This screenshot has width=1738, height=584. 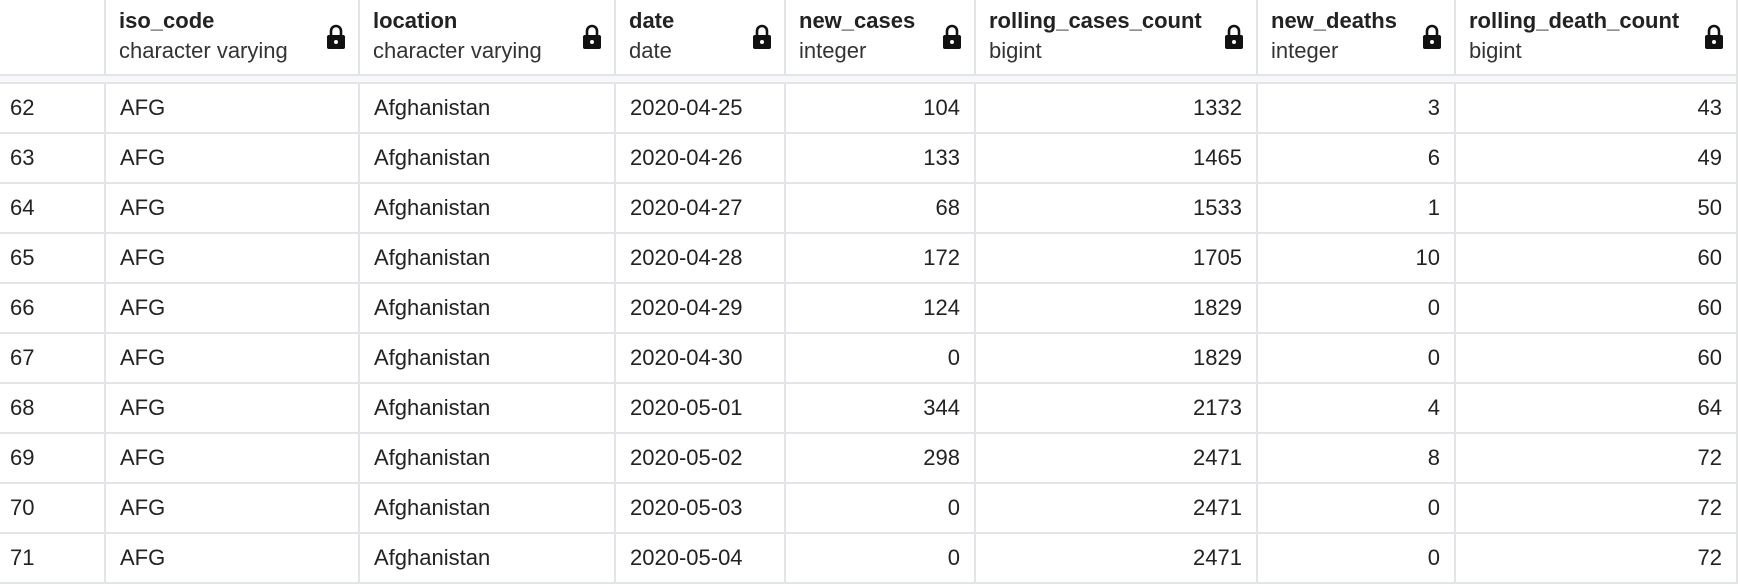 I want to click on corner-header, so click(x=53, y=38).